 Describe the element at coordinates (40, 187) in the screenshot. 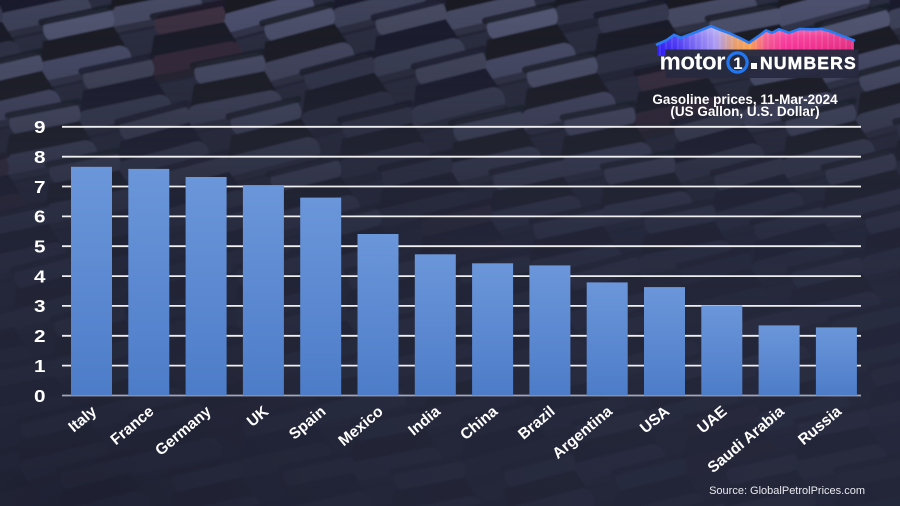

I see `svg-text: 7` at that location.